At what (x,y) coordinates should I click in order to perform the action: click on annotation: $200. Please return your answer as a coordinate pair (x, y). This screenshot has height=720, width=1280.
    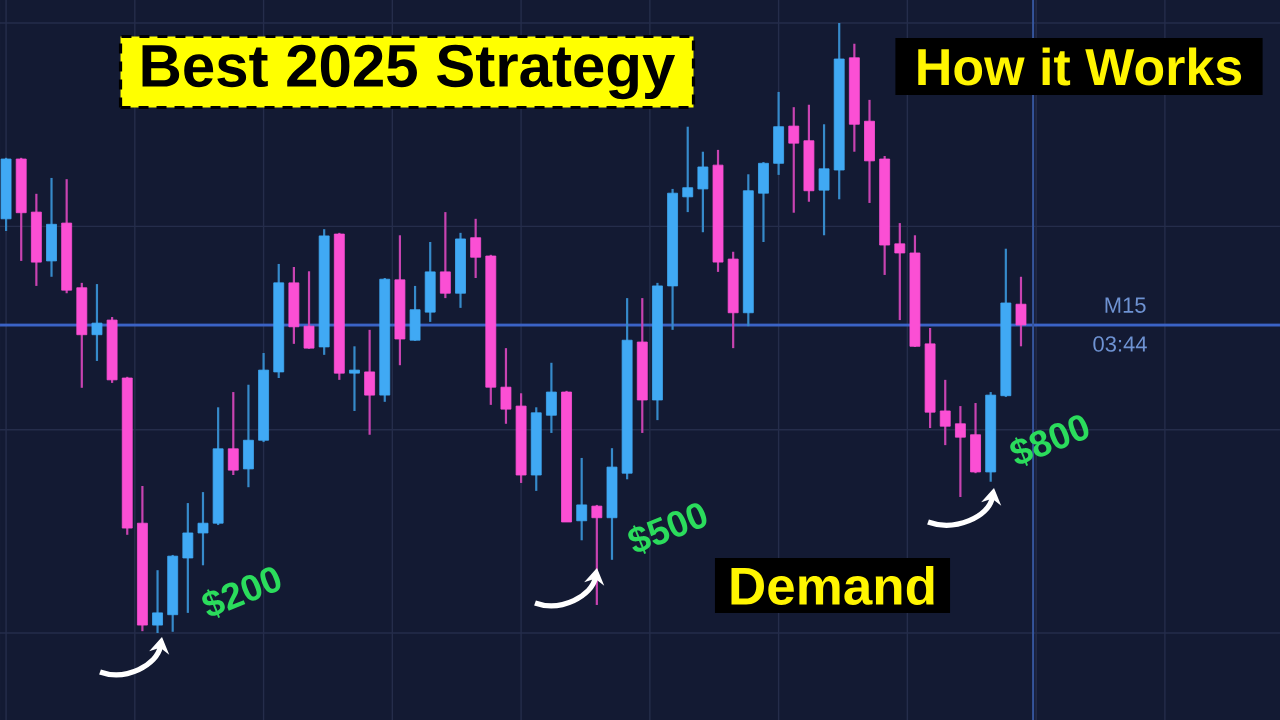
    Looking at the image, I should click on (241, 592).